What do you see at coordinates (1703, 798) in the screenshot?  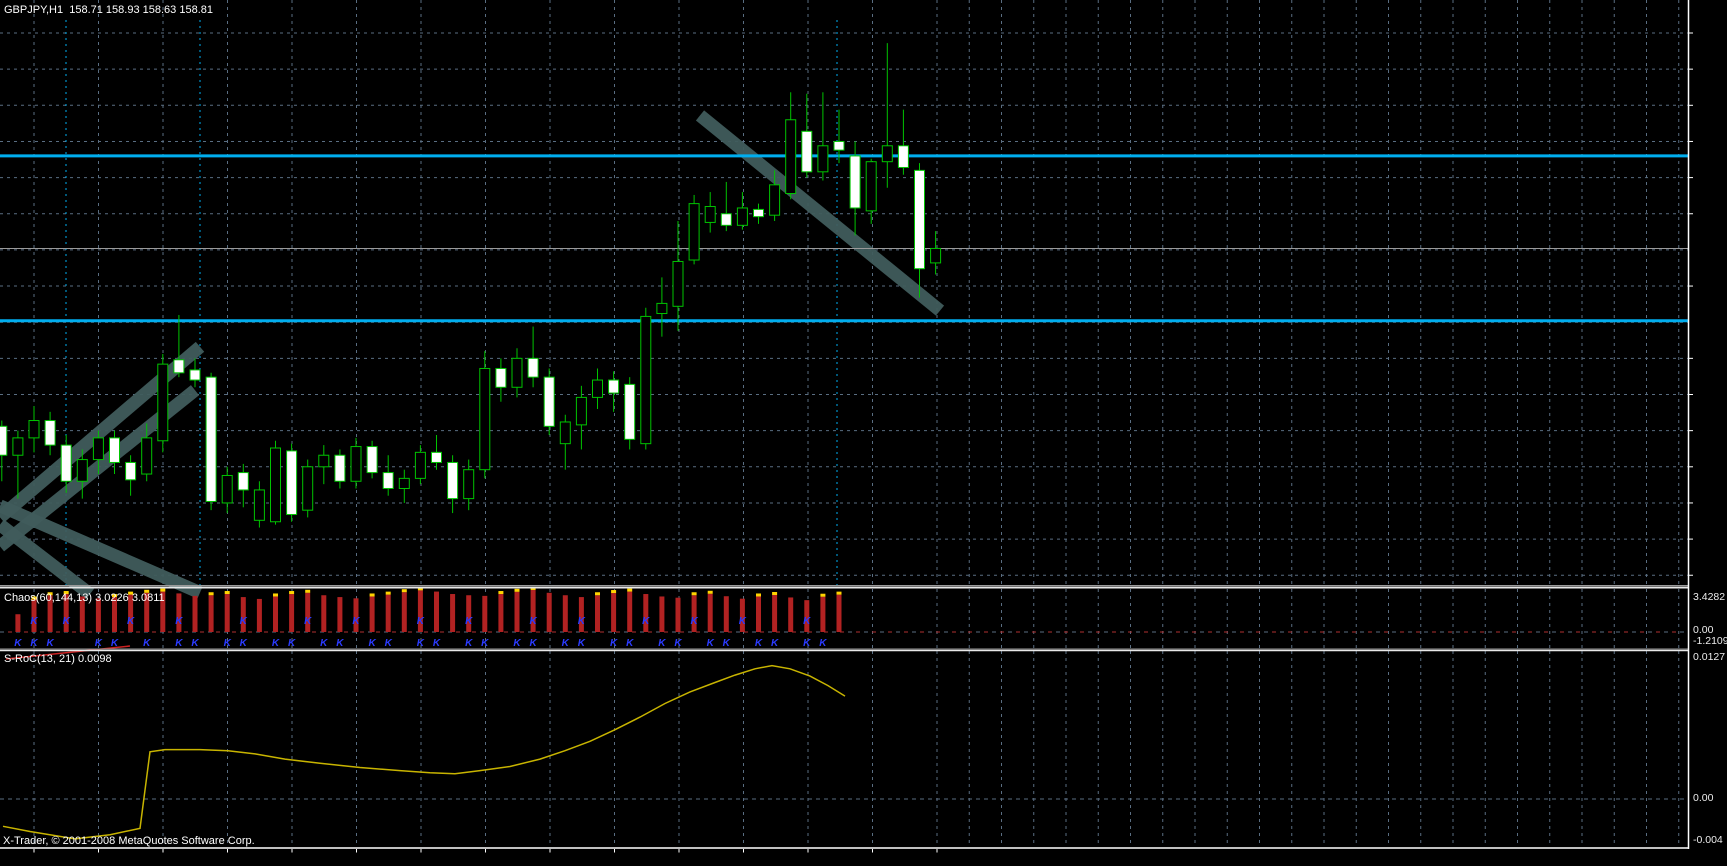 I see `sroc-scale-zero: 0.00` at bounding box center [1703, 798].